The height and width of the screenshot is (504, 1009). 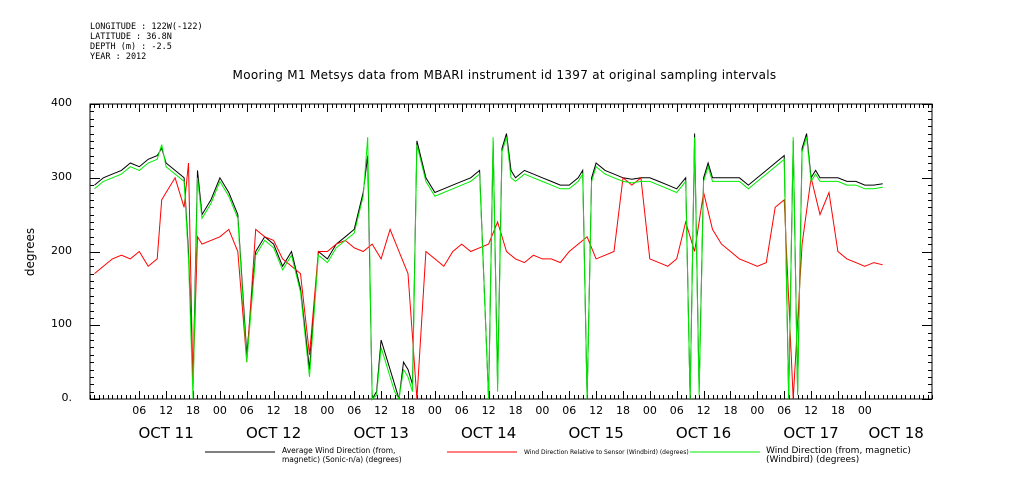 I want to click on y-tick-label: 400, so click(x=61, y=102).